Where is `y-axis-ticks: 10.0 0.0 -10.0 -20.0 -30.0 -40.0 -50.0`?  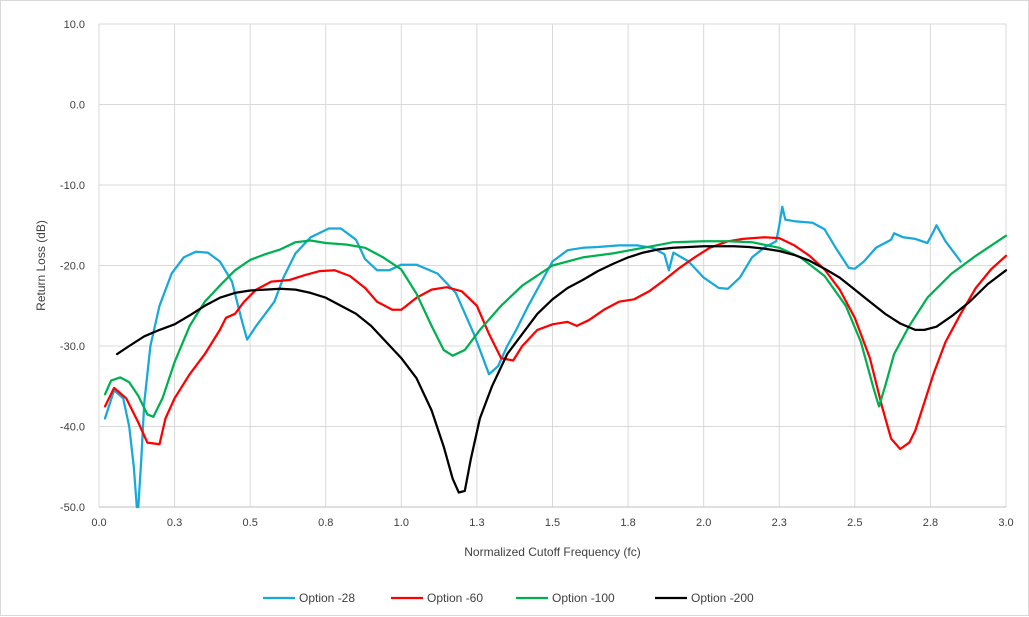 y-axis-ticks: 10.0 0.0 -10.0 -20.0 -30.0 -40.0 -50.0 is located at coordinates (72, 266).